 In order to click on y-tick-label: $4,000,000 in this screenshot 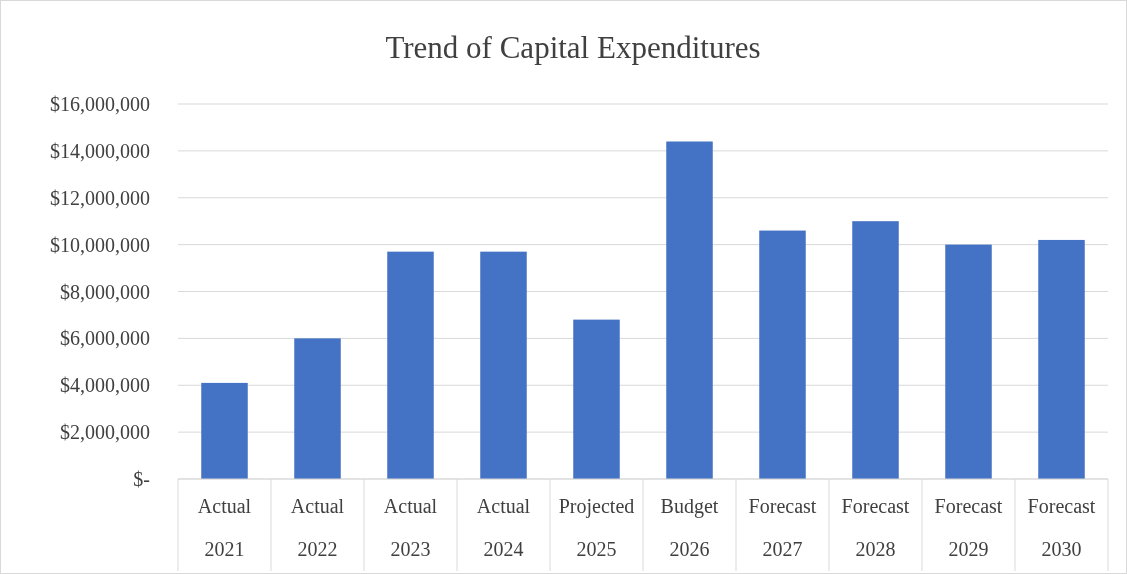, I will do `click(105, 385)`.